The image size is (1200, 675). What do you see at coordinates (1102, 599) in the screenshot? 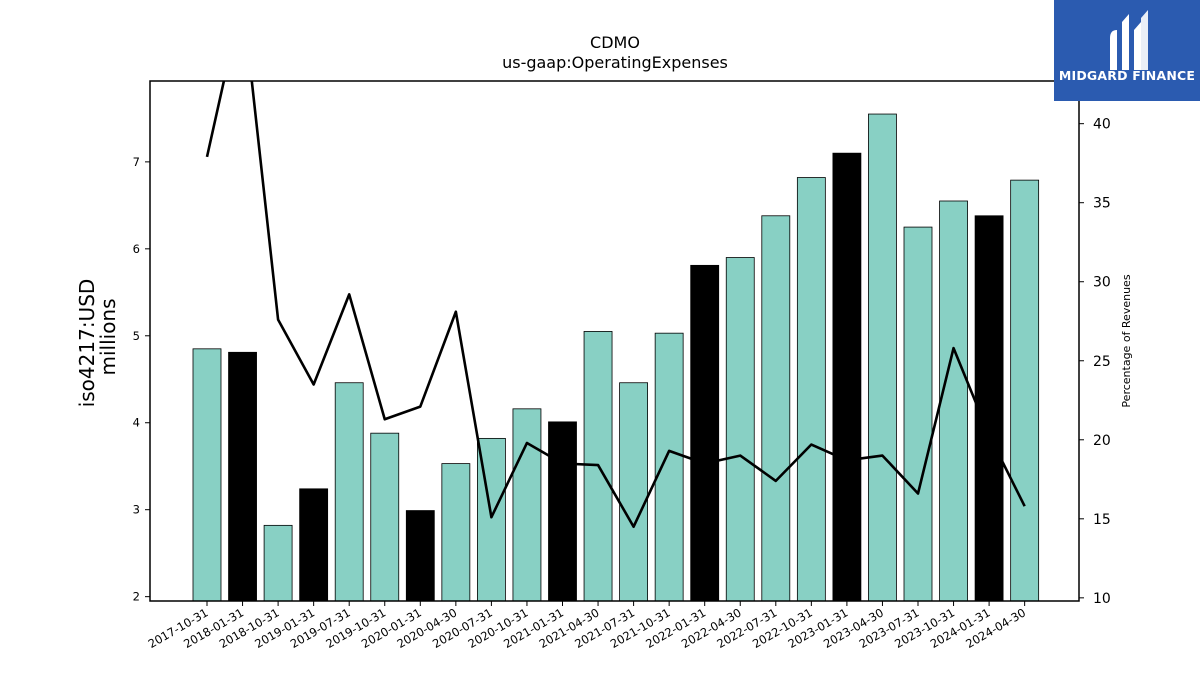
I see `y2-tick-label: 10` at bounding box center [1102, 599].